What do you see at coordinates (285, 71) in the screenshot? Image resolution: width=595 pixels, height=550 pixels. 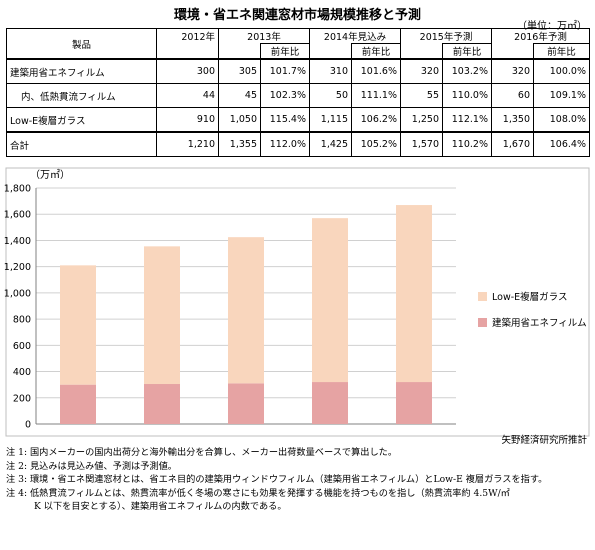 I see `cell-yoy: 101.7%` at bounding box center [285, 71].